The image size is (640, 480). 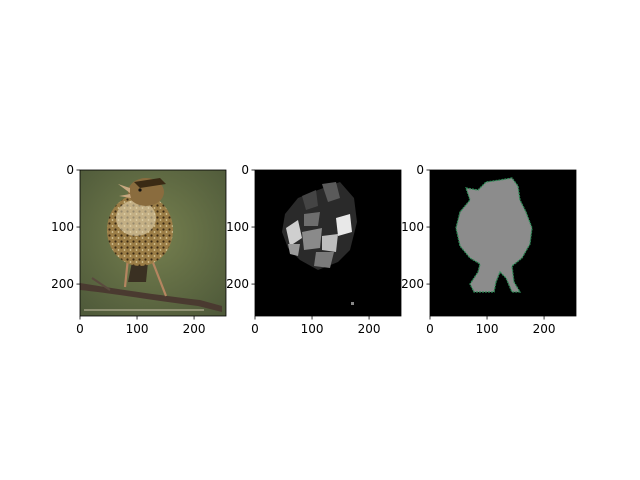 I want to click on panel-mask: 0 100 200 0 100 200, so click(x=488, y=249).